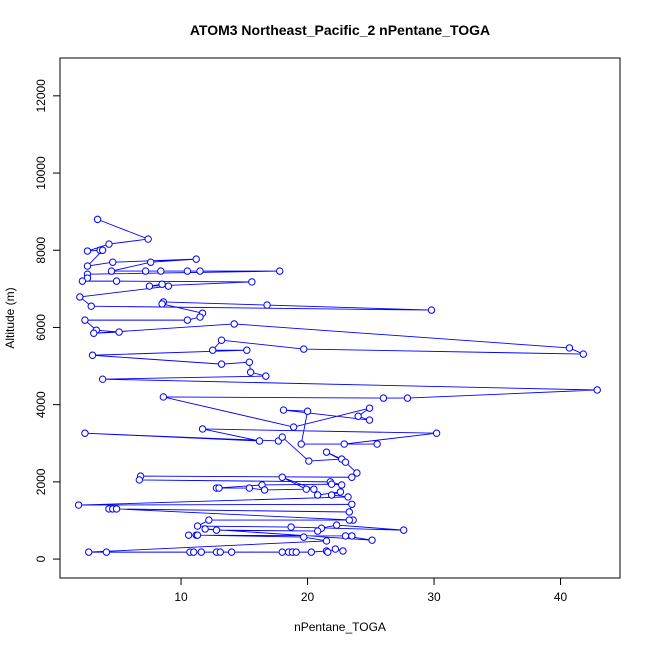 This screenshot has width=650, height=650. Describe the element at coordinates (561, 597) in the screenshot. I see `x-tick-label: 40` at that location.